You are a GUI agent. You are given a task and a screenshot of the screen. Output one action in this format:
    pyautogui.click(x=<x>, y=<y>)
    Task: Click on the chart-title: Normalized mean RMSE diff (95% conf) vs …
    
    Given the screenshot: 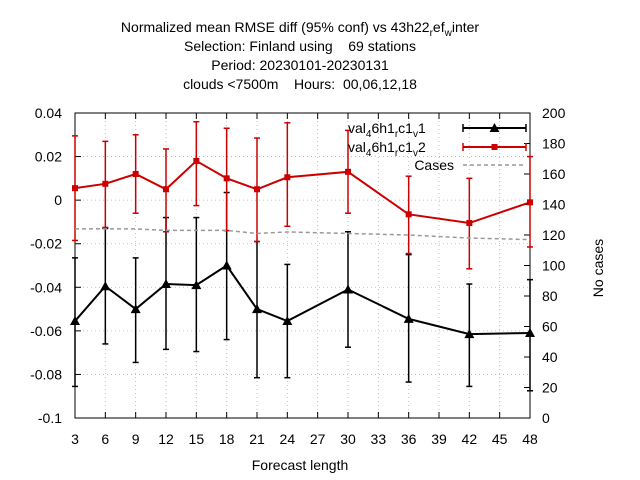 What is the action you would take?
    pyautogui.click(x=300, y=55)
    